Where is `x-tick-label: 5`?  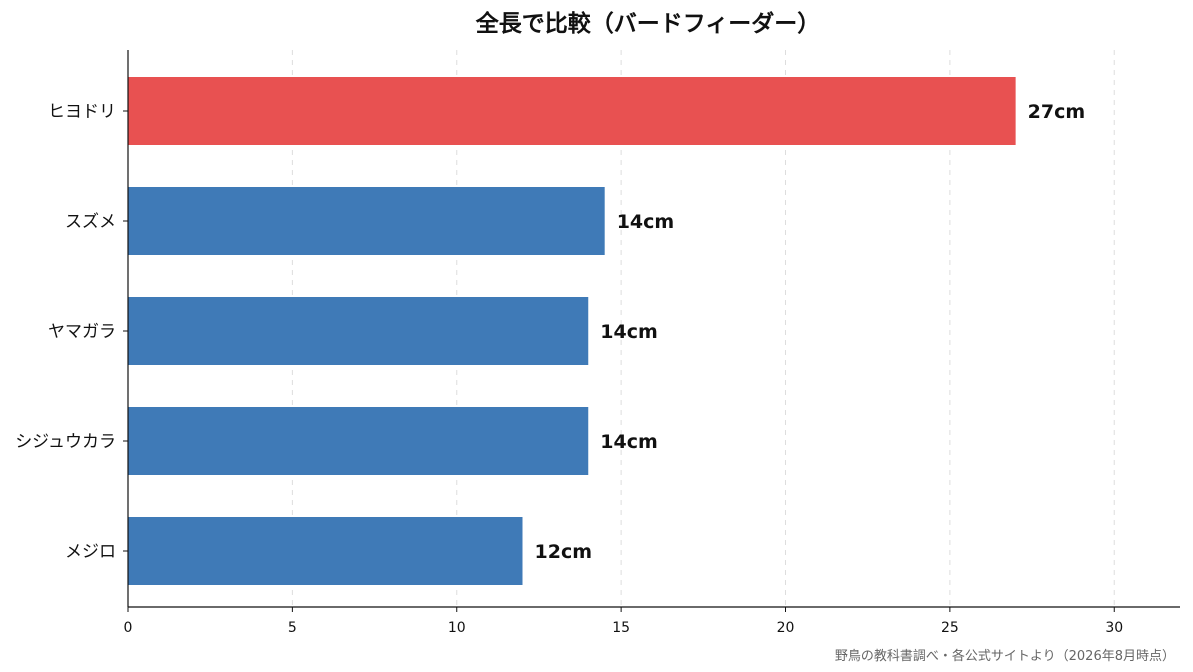
x-tick-label: 5 is located at coordinates (292, 628).